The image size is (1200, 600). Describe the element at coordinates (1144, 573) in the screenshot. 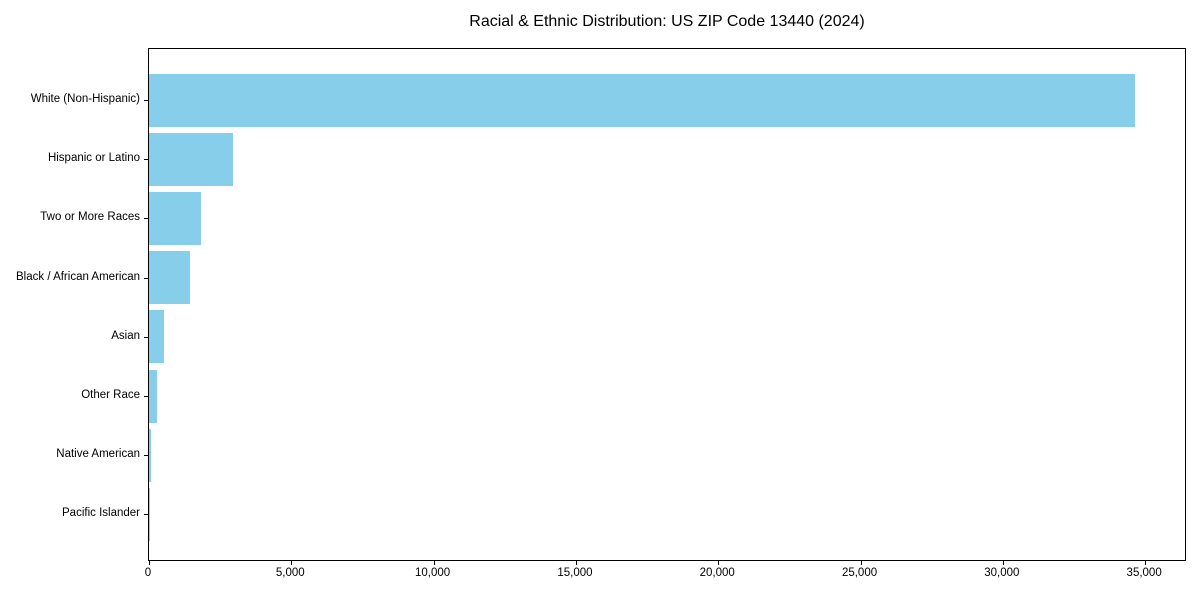

I see `x-tick-label: 35,000` at that location.